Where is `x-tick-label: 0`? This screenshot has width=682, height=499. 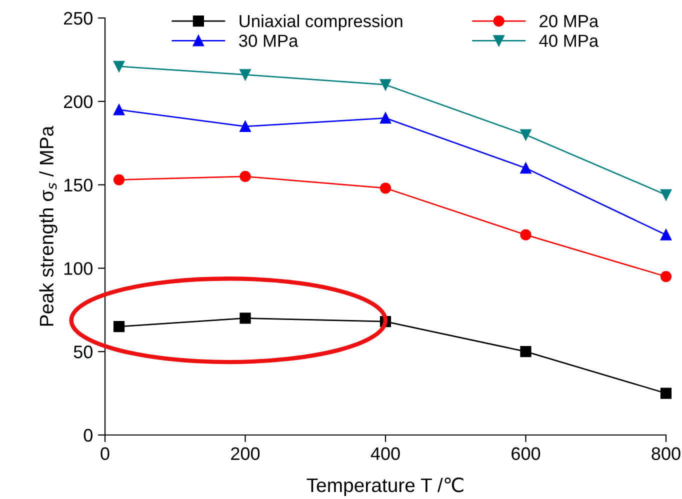
x-tick-label: 0 is located at coordinates (105, 453).